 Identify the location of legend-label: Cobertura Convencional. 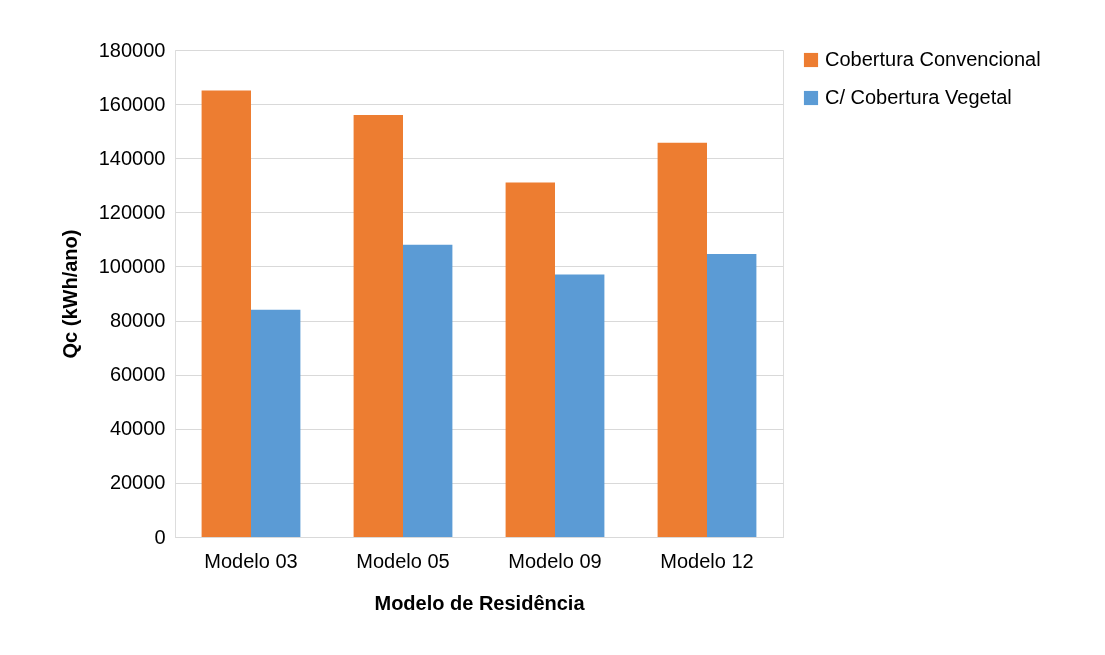
(933, 59).